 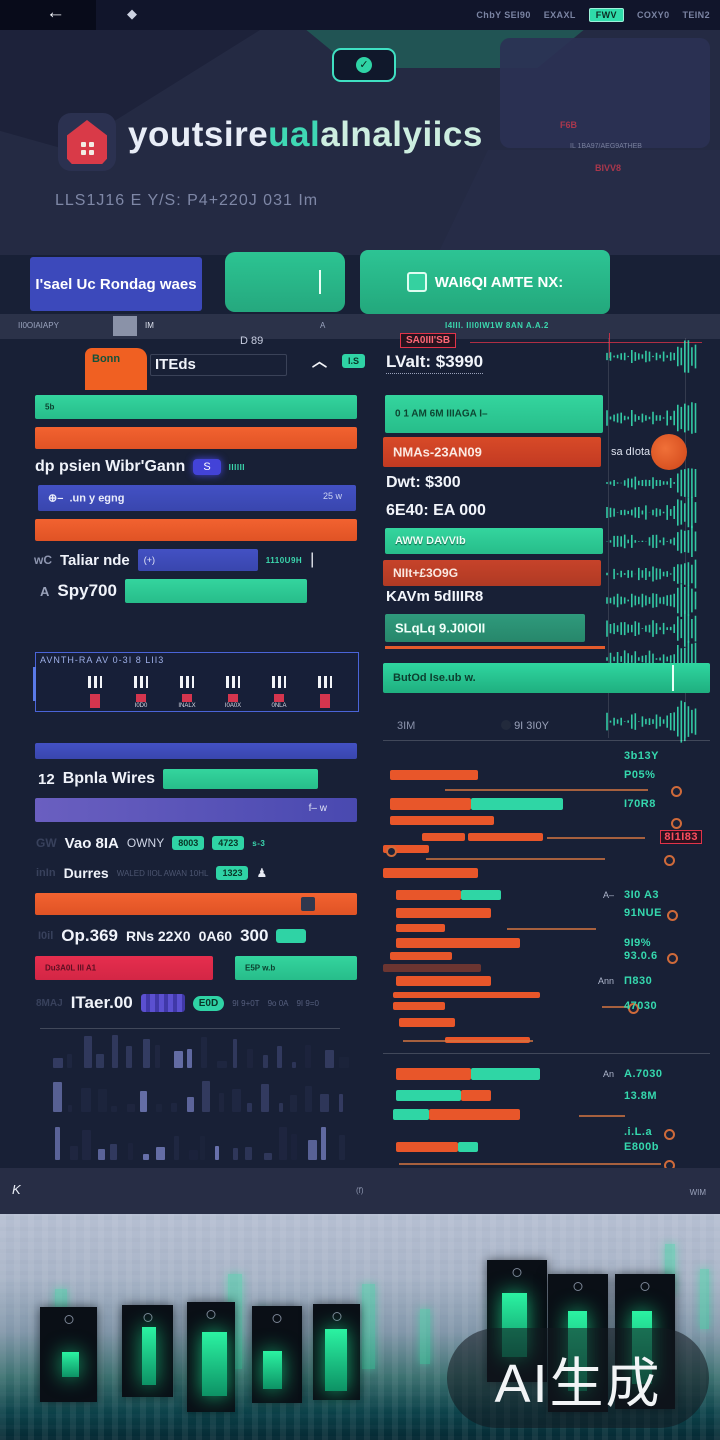 What do you see at coordinates (246, 1003) in the screenshot?
I see `ghost-text: 9I 9+0T` at bounding box center [246, 1003].